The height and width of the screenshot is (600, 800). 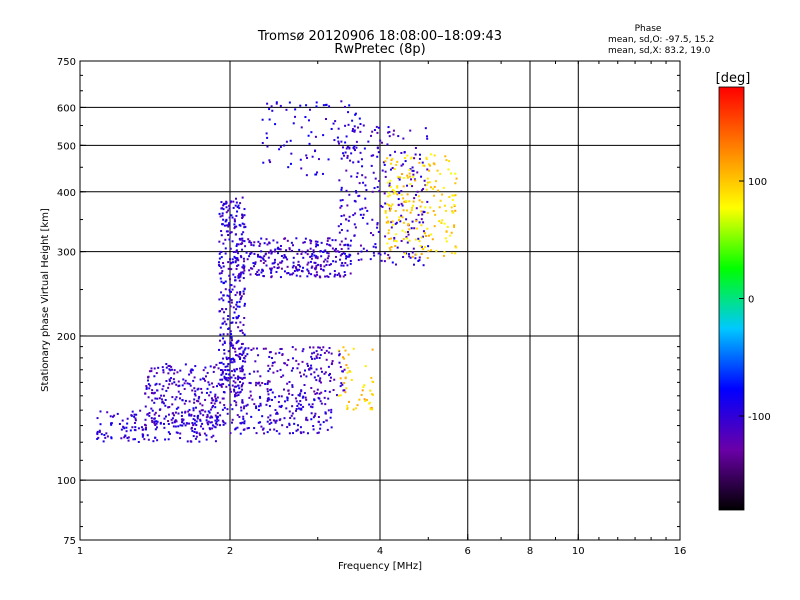 I want to click on chart-title: Tromsø 20120906 18:08:00–18:09:43, so click(x=379, y=36).